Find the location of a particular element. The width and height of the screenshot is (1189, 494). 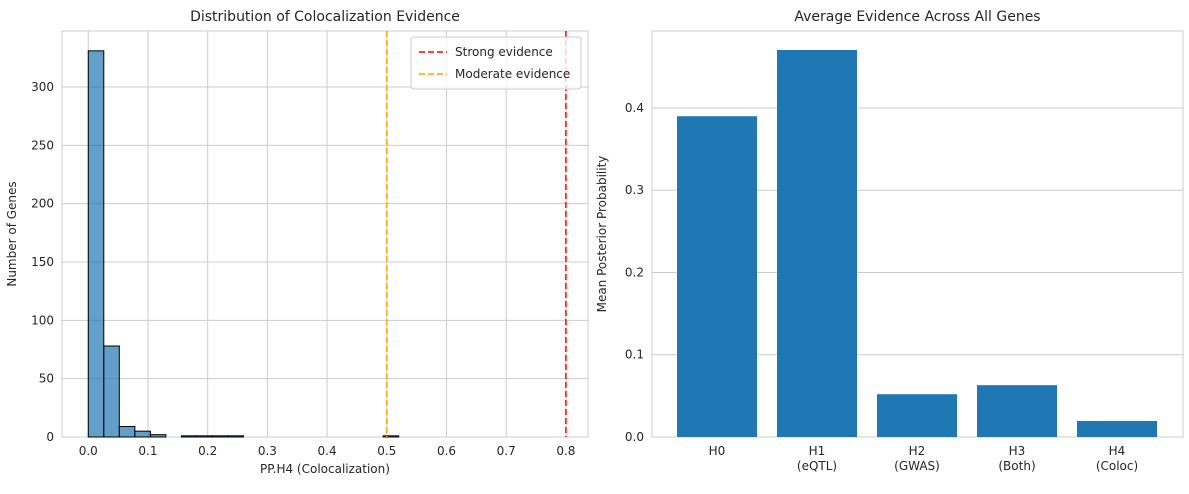

x-tick-label: 0.5 is located at coordinates (386, 451).